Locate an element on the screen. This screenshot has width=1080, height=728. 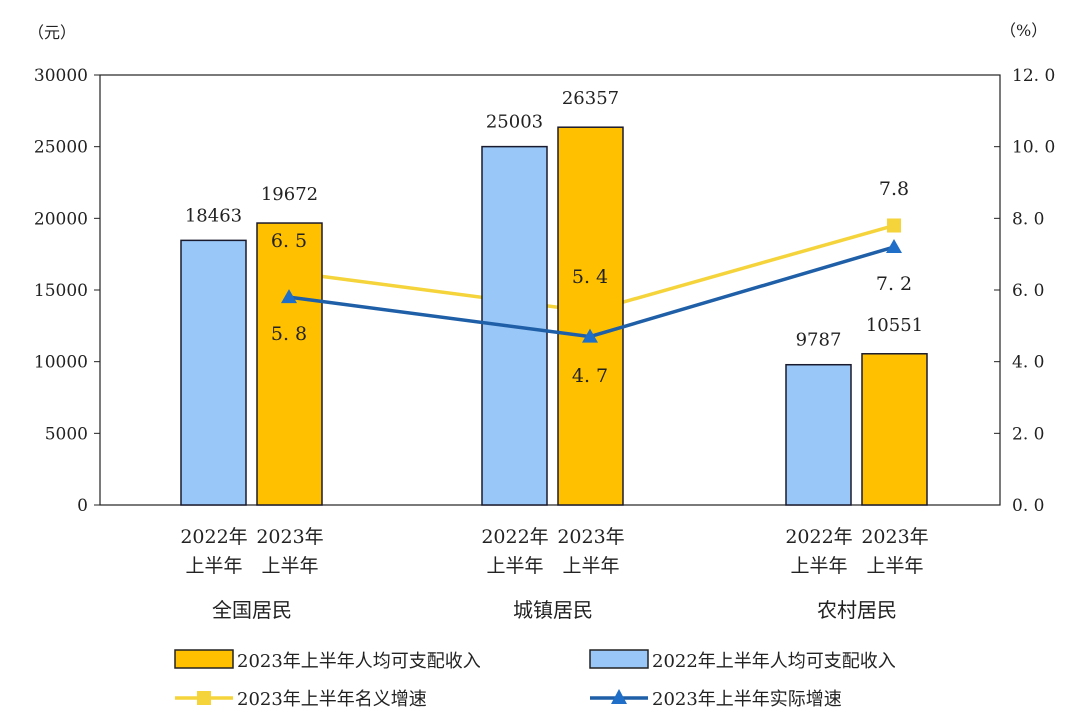
bar-value-label: 26357 is located at coordinates (590, 98).